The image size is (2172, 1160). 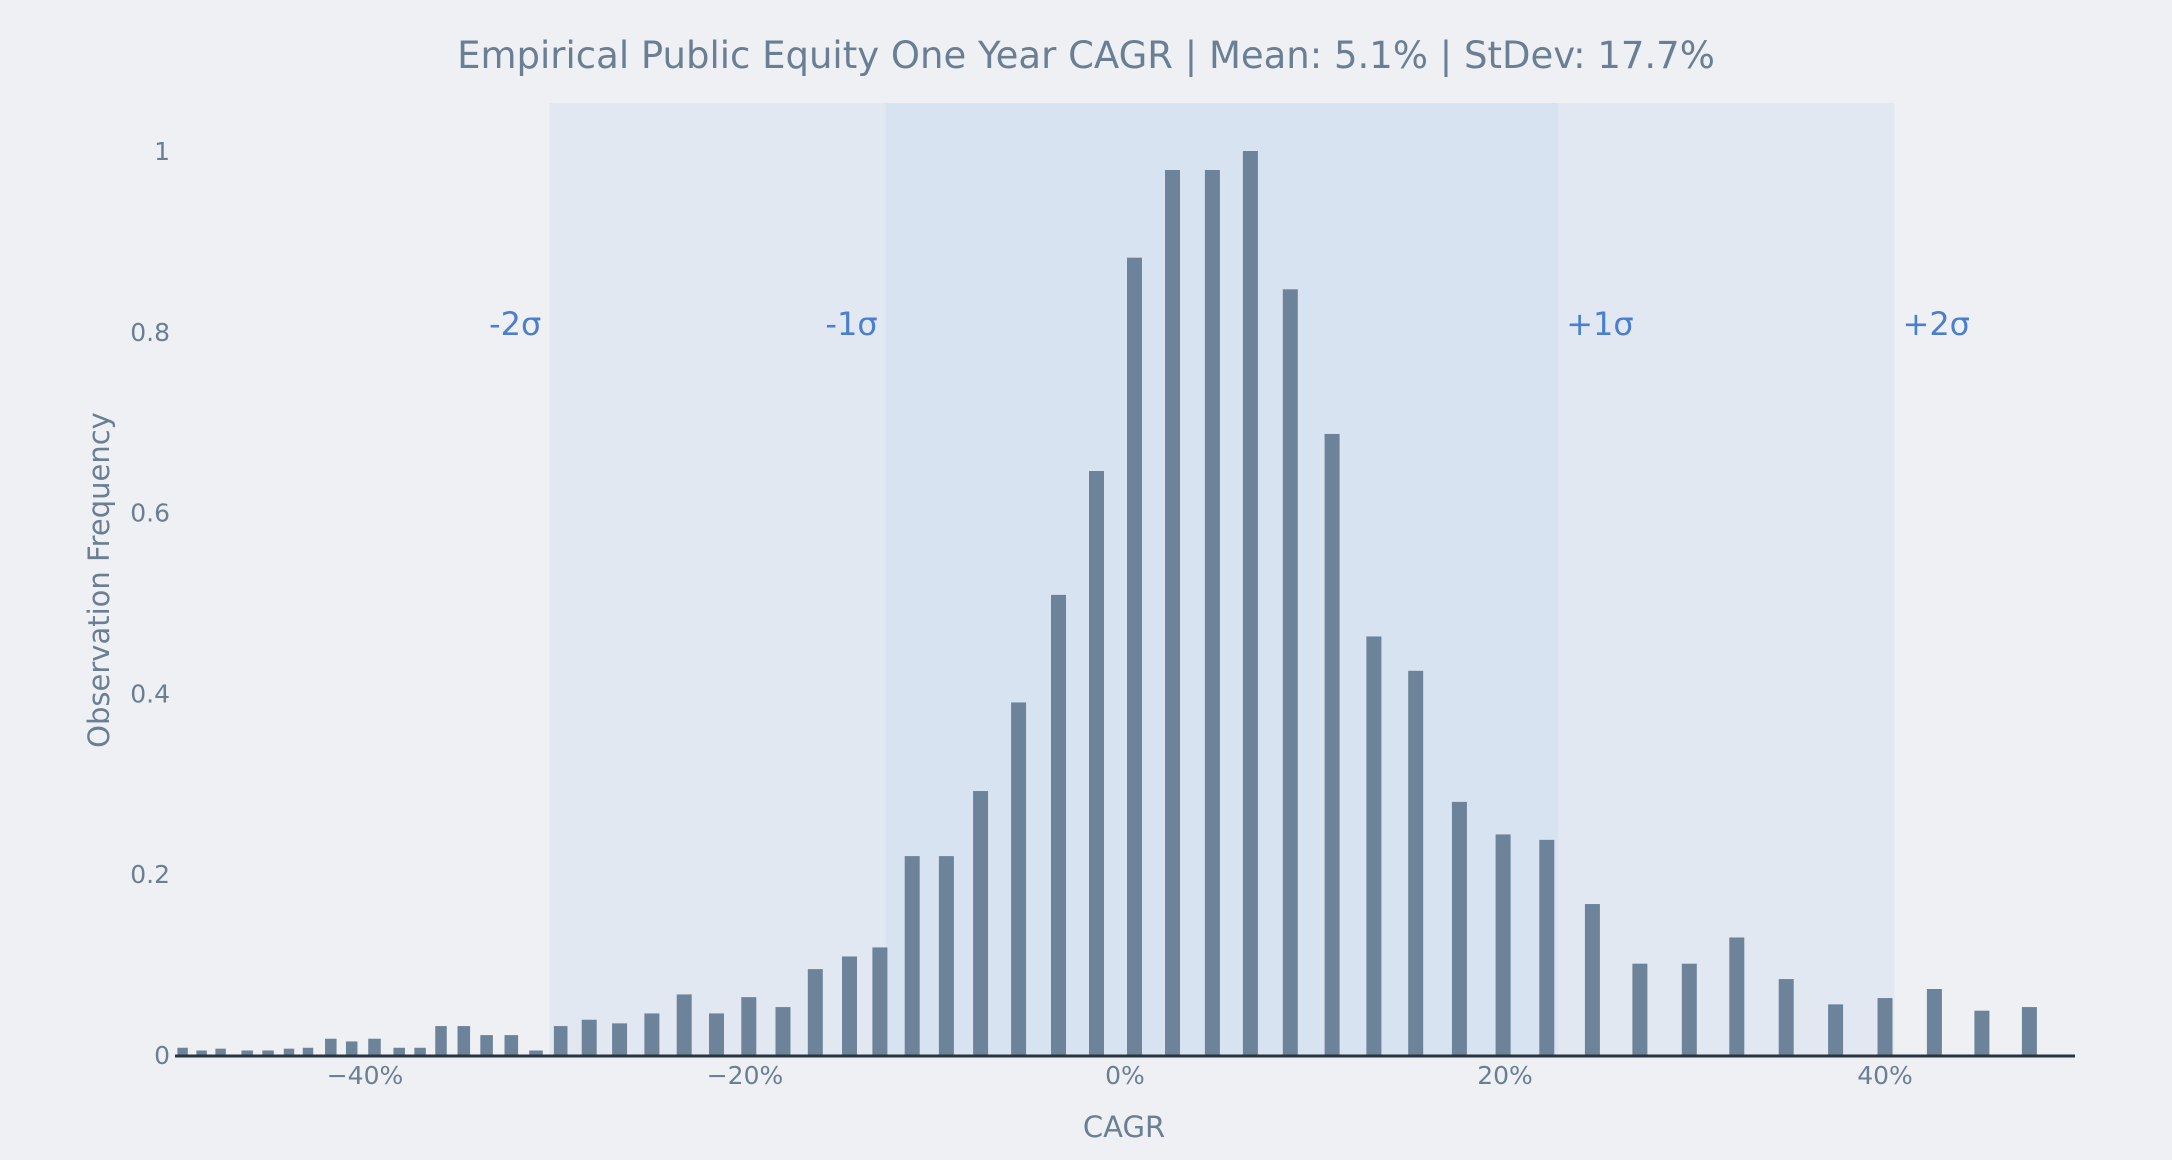 What do you see at coordinates (1505, 1075) in the screenshot?
I see `x-tick-label: 20%` at bounding box center [1505, 1075].